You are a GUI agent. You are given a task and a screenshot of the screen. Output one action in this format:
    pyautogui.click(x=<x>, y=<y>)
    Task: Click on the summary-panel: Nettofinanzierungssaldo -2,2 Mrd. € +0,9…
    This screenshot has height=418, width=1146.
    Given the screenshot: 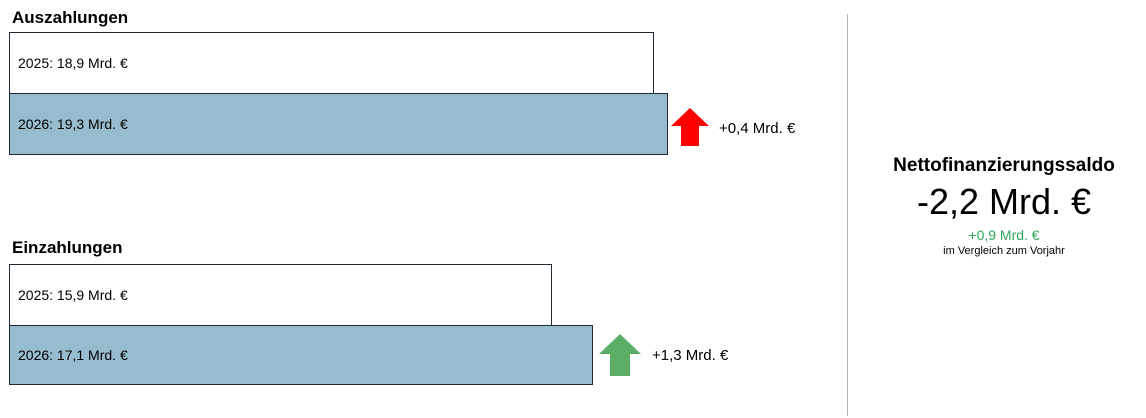 What is the action you would take?
    pyautogui.click(x=1004, y=206)
    